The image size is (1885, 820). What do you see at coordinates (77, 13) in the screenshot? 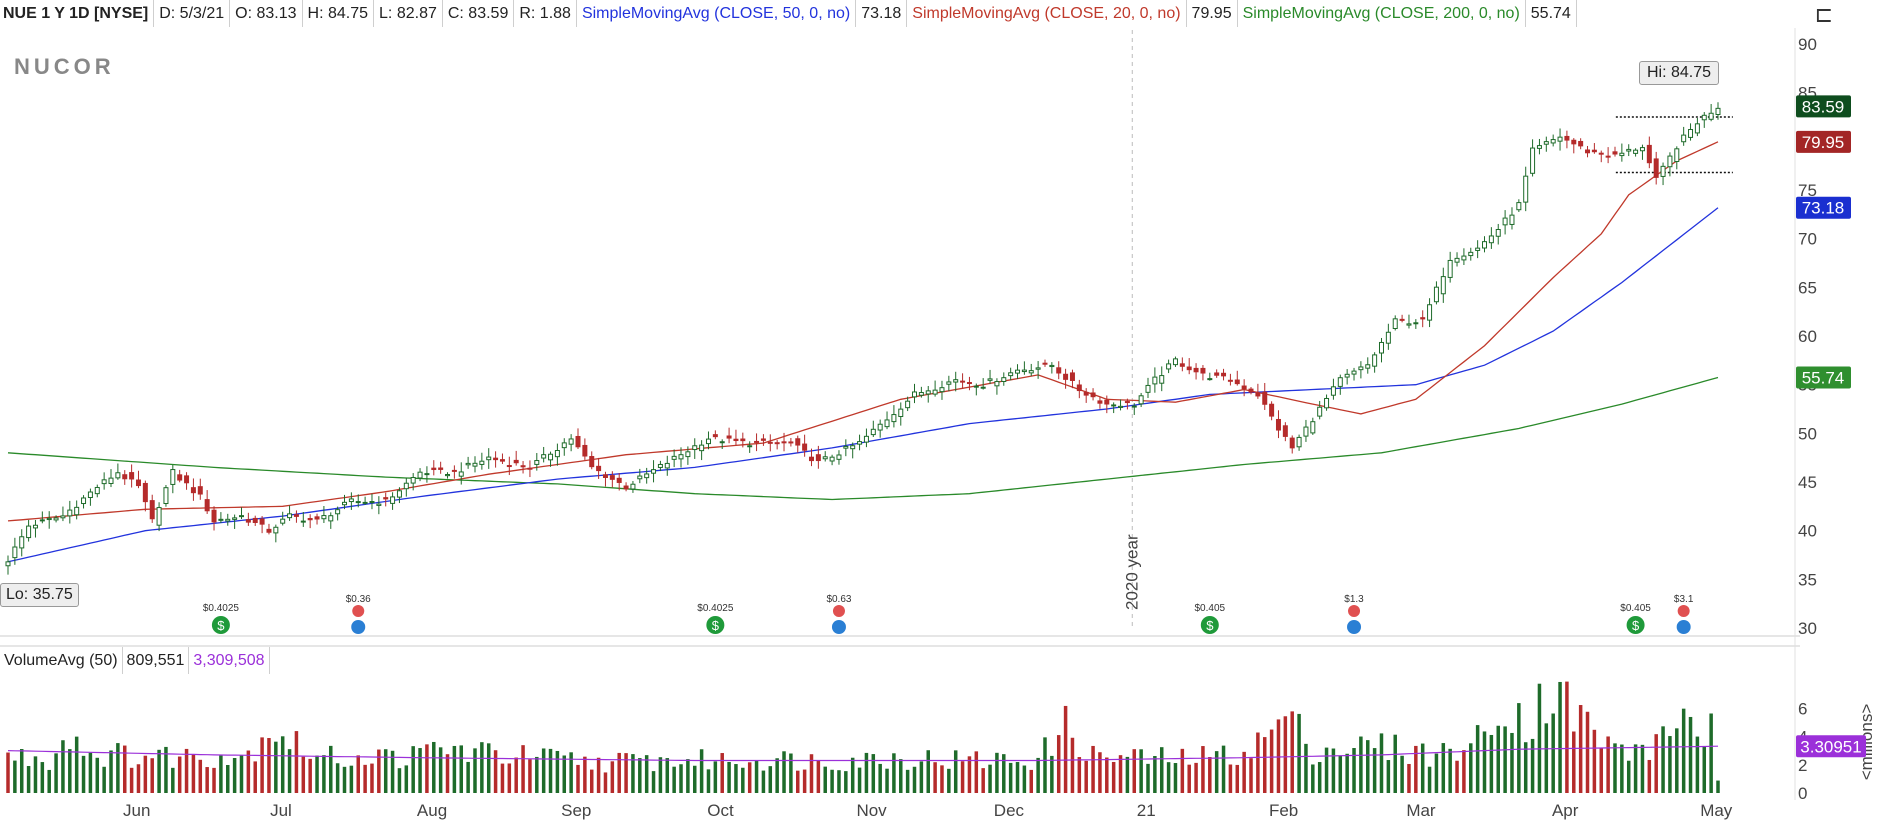
I see `ticker-label: NUE 1 Y 1D [NYSE]` at bounding box center [77, 13].